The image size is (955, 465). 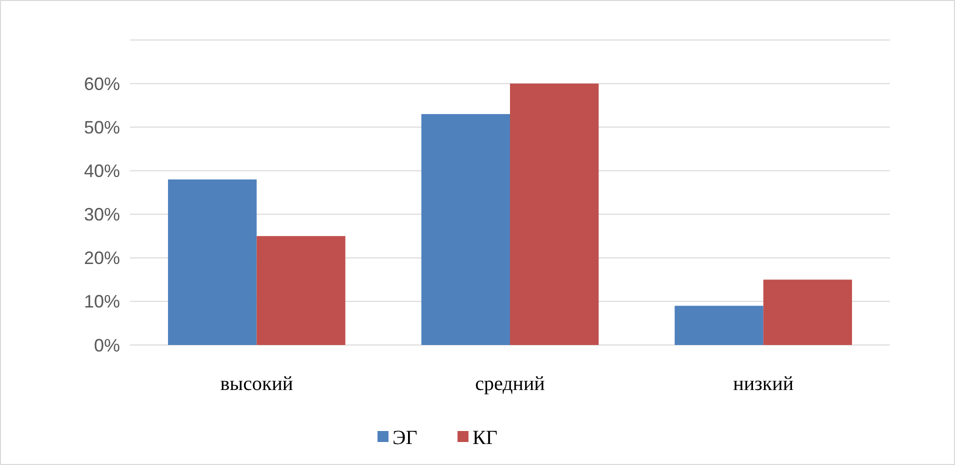 I want to click on x-tick-label: высокий, so click(x=257, y=384).